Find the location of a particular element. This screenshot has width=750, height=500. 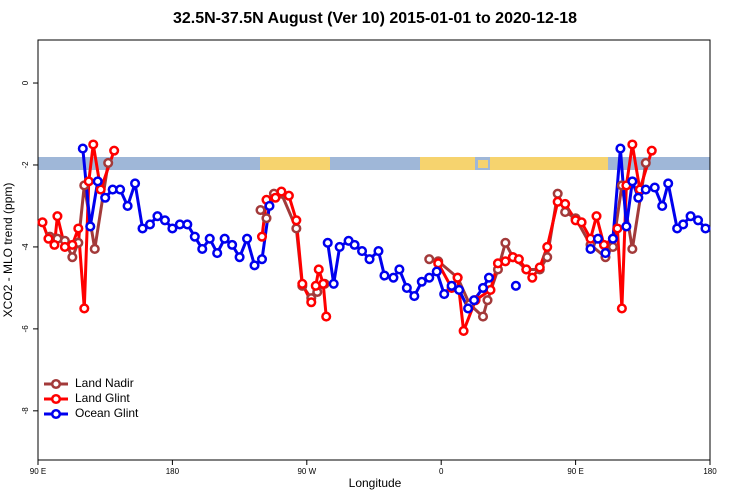

legend-label: Land Glint is located at coordinates (102, 398).